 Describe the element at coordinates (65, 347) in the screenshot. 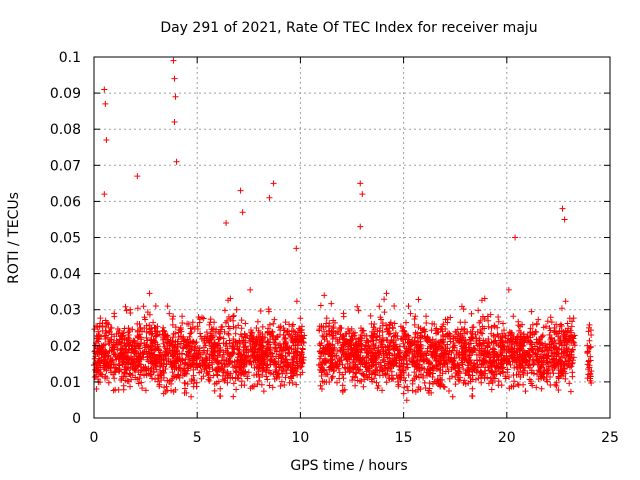

I see `y-tick-label: 0.02` at that location.